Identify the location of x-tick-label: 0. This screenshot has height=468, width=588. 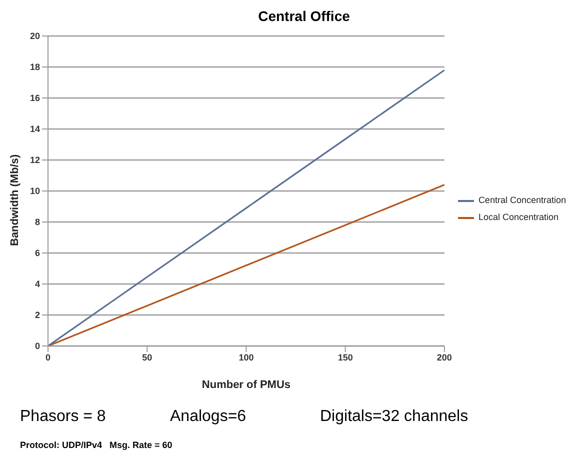
(48, 357).